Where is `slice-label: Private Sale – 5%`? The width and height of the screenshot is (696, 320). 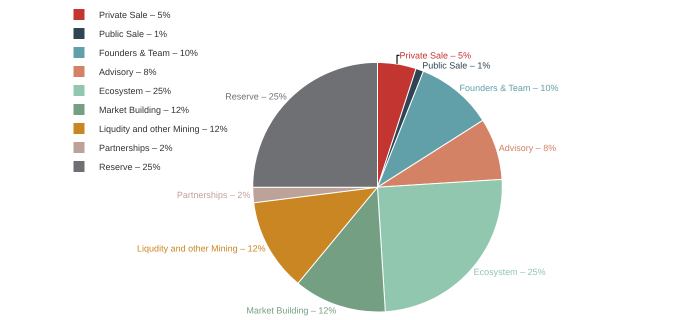 slice-label: Private Sale – 5% is located at coordinates (436, 55).